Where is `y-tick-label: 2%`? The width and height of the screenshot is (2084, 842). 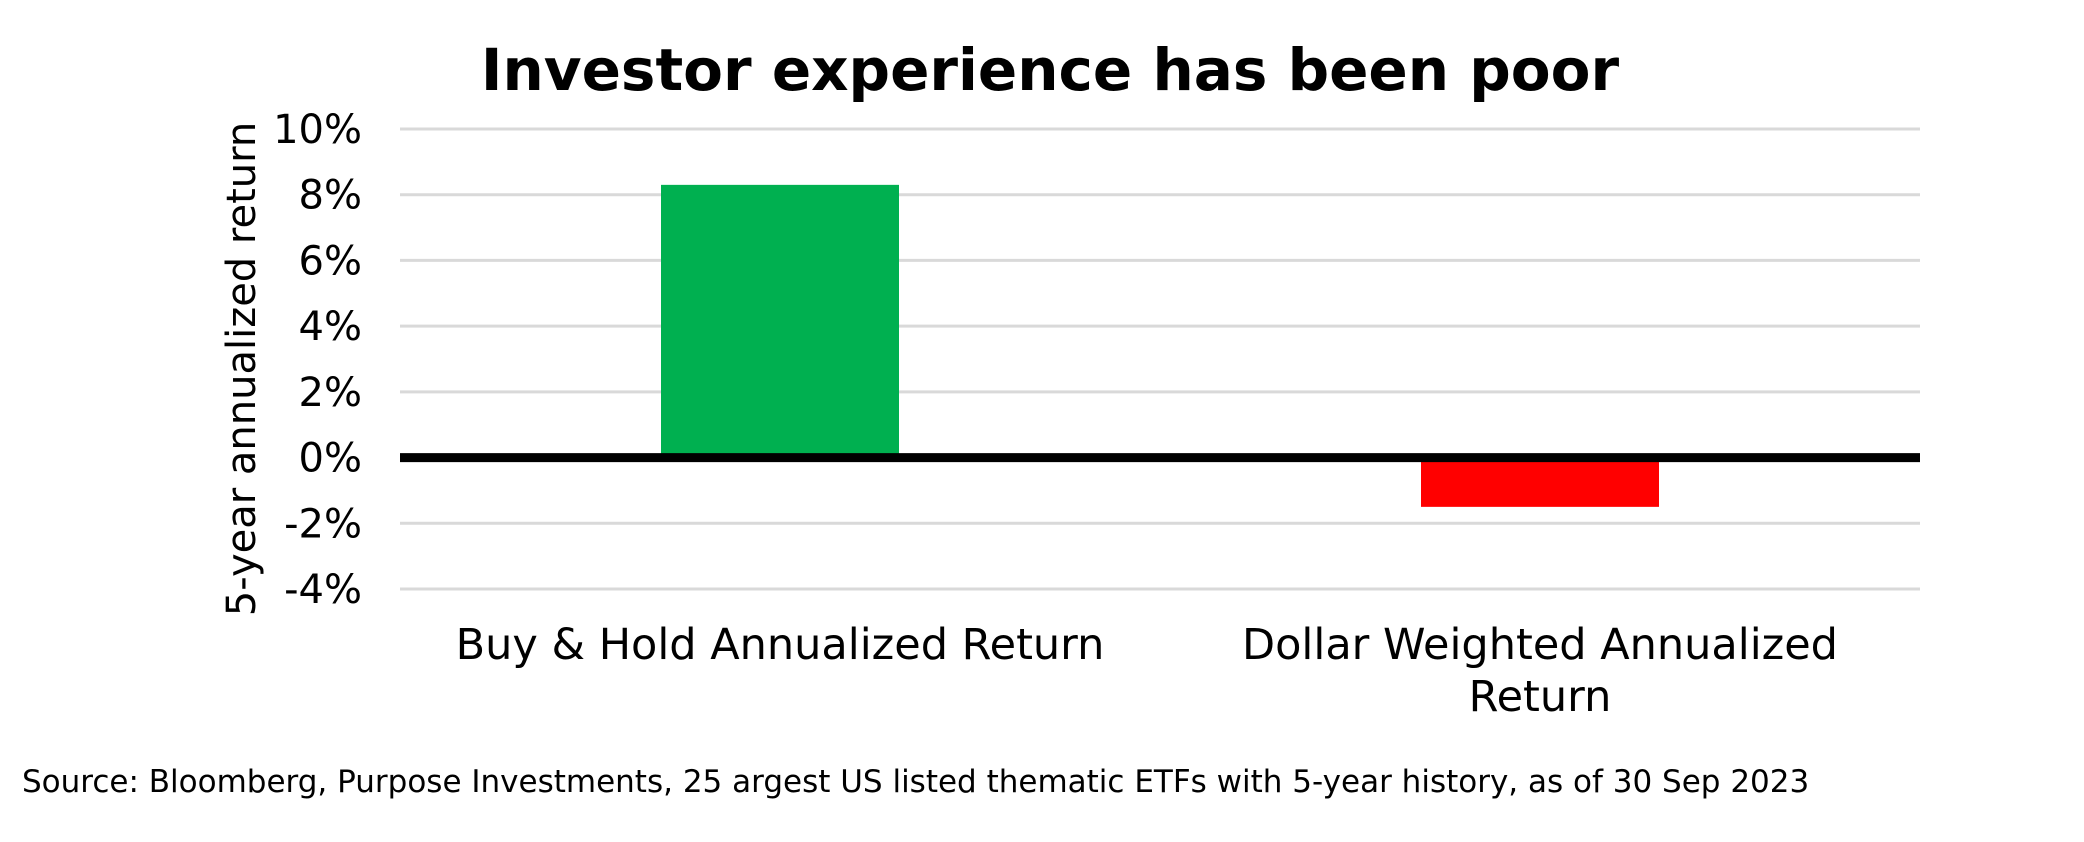 y-tick-label: 2% is located at coordinates (330, 393).